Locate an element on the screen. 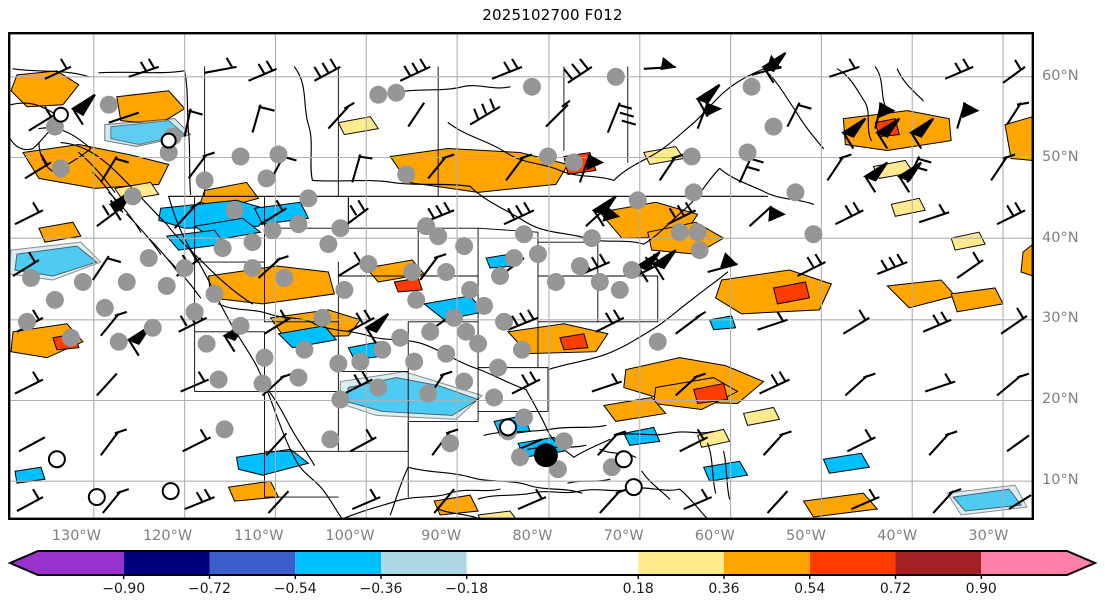  lat-tick-label: 30°N is located at coordinates (1060, 318).